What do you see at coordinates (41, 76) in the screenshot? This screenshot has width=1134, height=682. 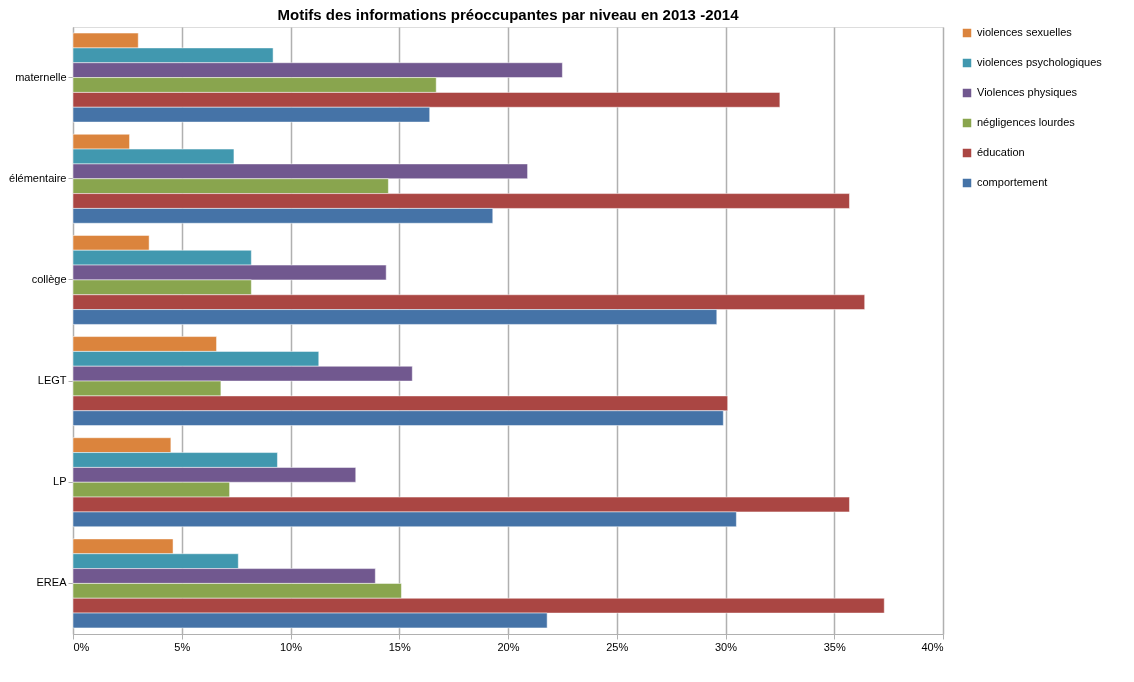 I see `y-tick-label: maternelle` at bounding box center [41, 76].